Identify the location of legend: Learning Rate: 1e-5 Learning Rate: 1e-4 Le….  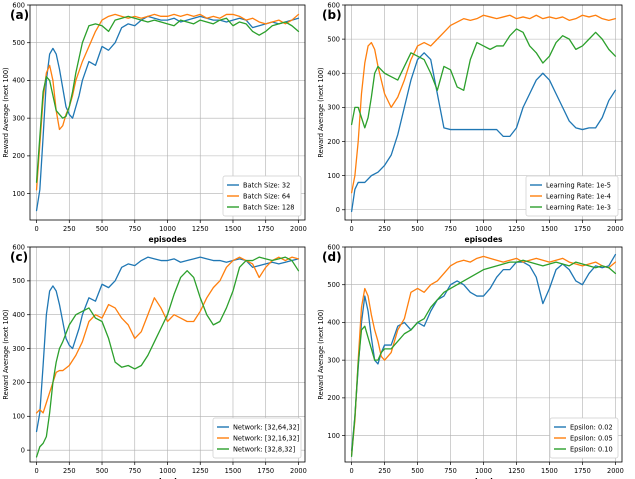
(572, 196).